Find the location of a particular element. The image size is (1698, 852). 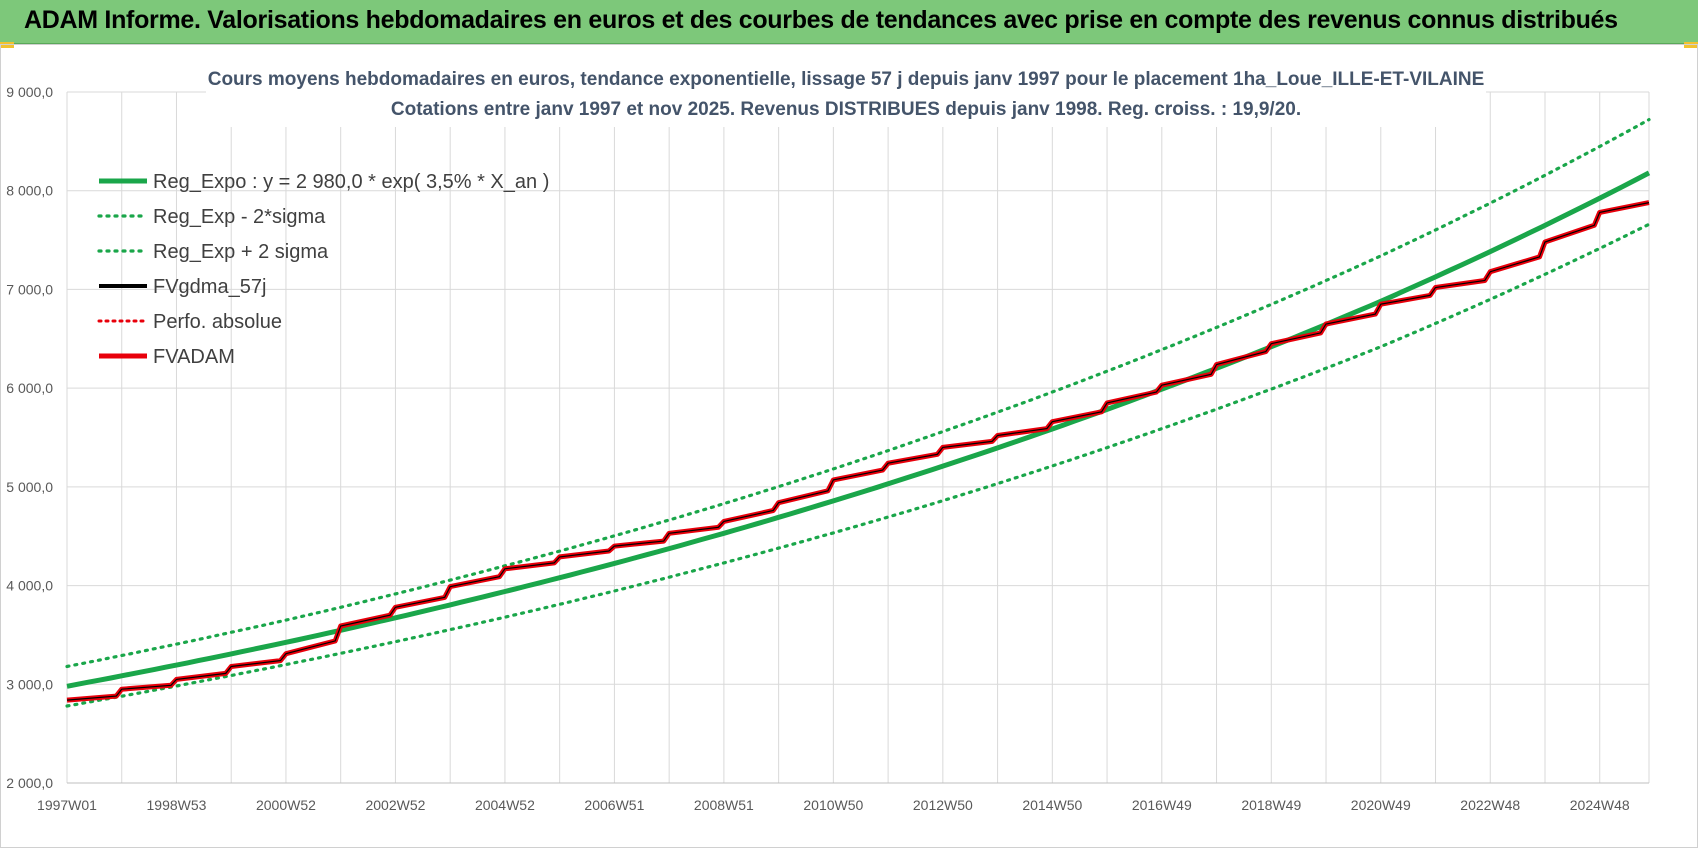

x-tick-label: 2014W50 is located at coordinates (1052, 805).